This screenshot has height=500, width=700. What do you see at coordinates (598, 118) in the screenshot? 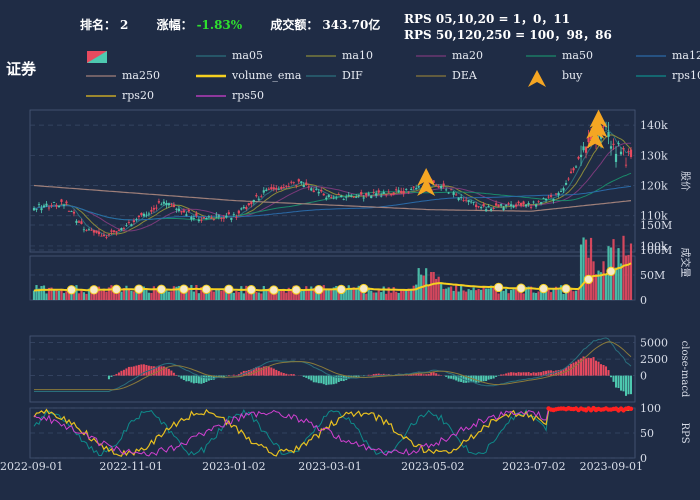
I see `buy-signal-marker` at bounding box center [598, 118].